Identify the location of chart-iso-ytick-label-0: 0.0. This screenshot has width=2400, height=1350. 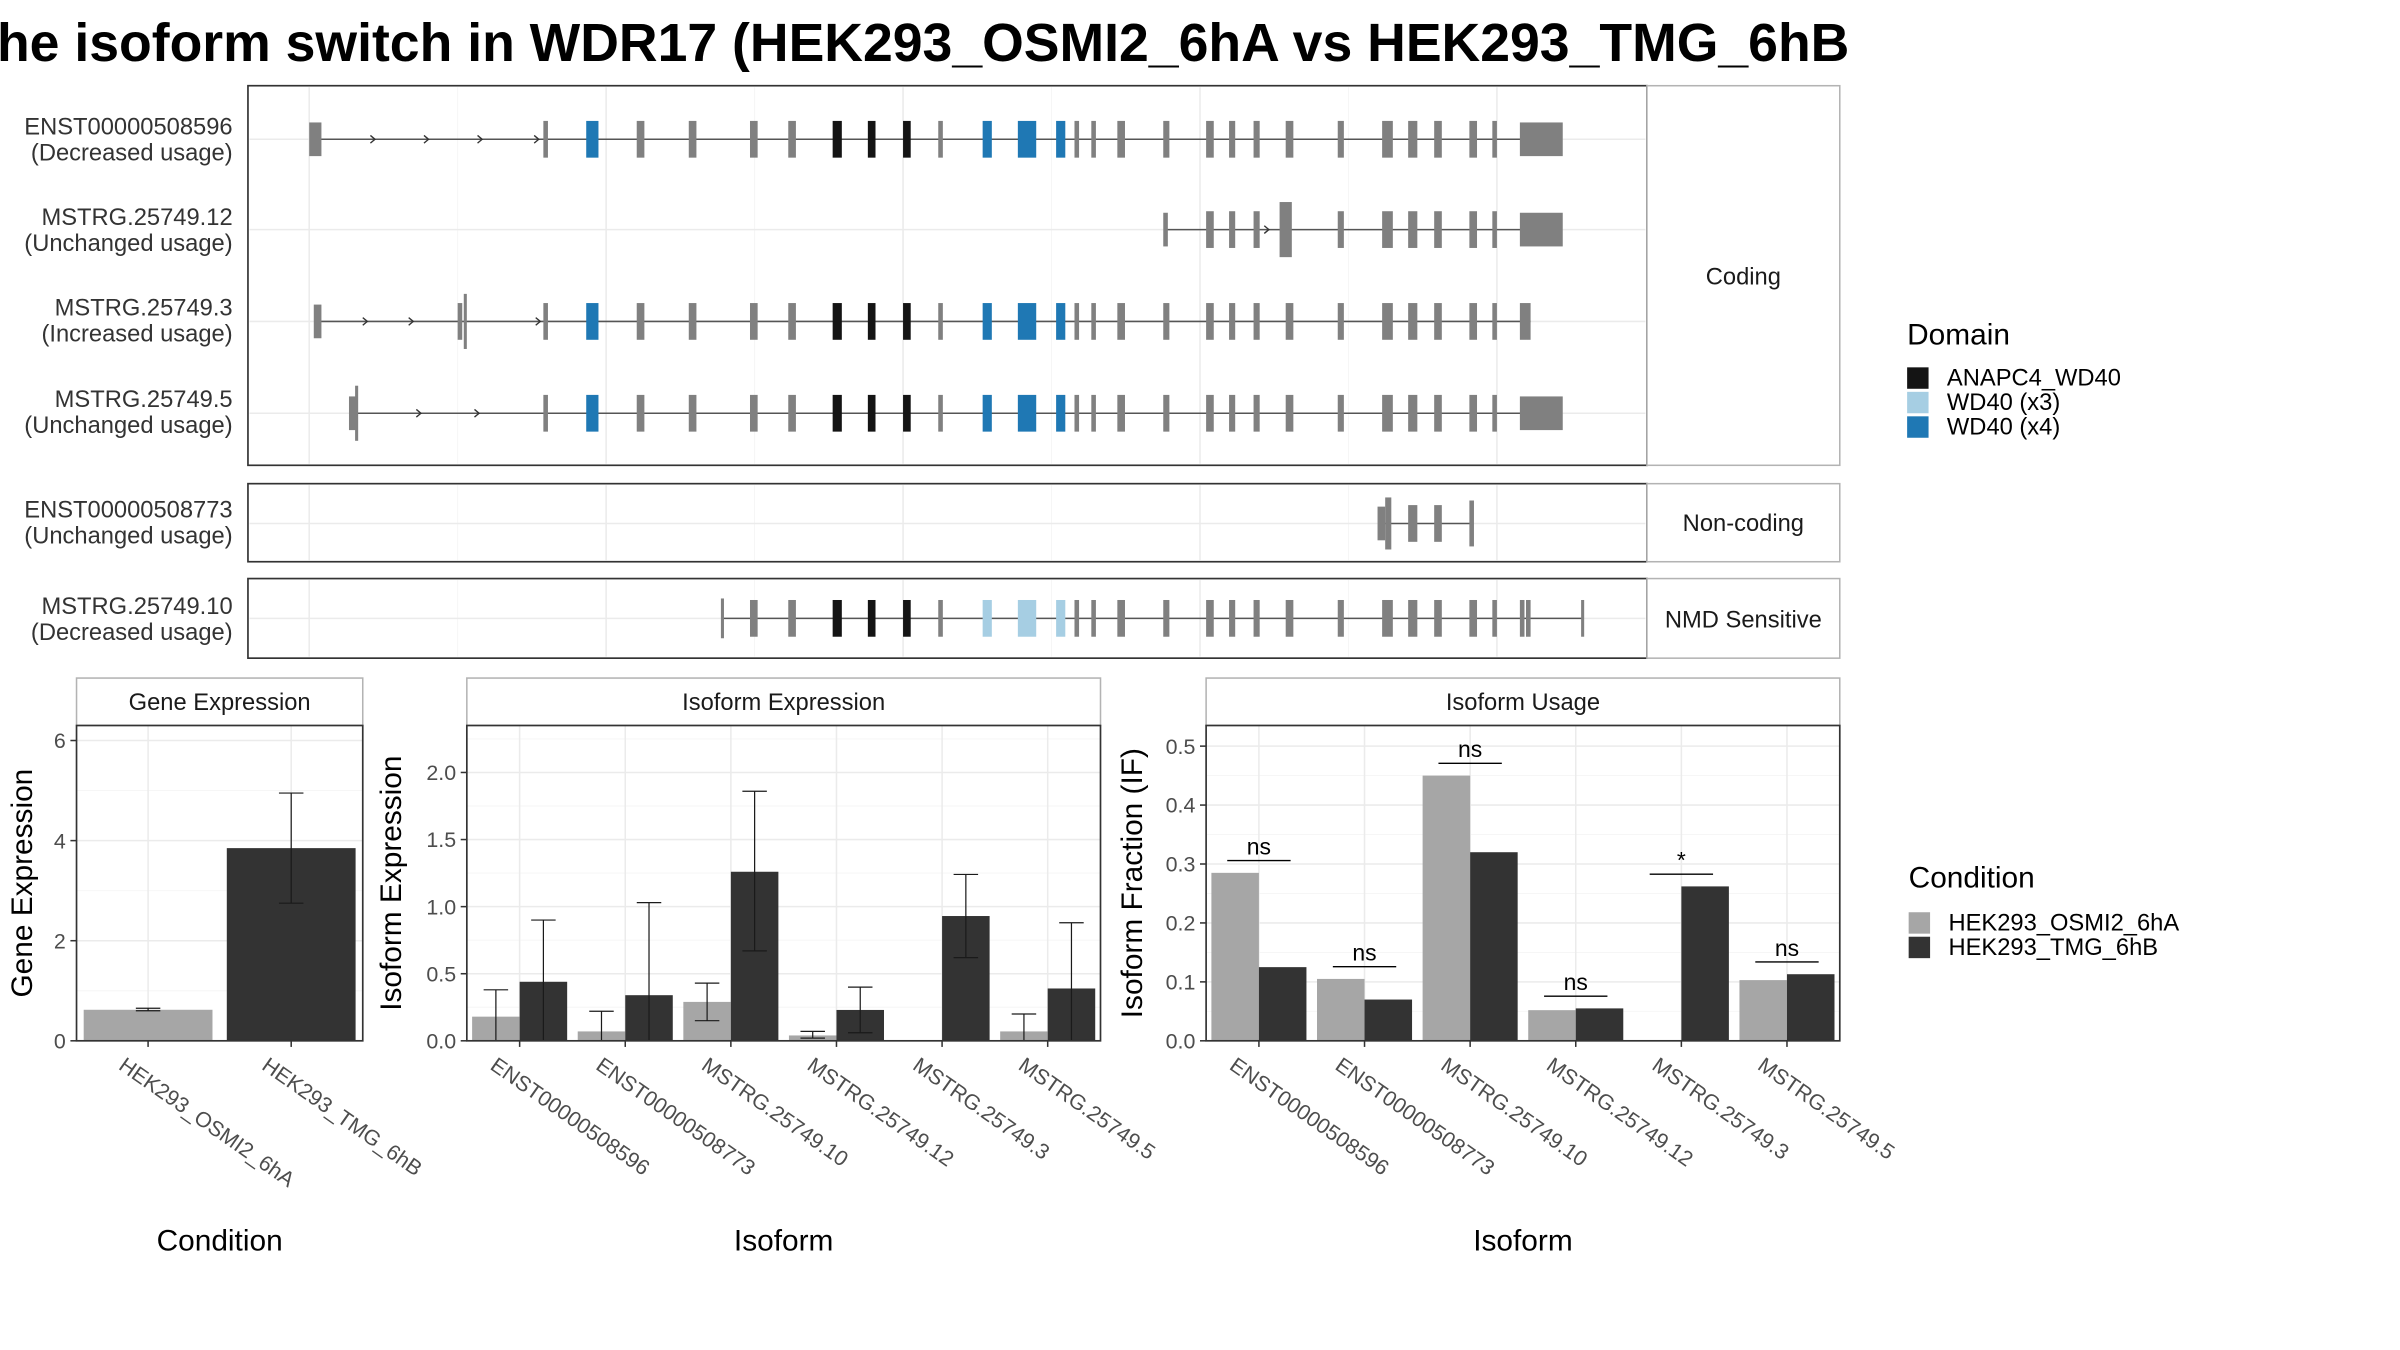
(441, 1041).